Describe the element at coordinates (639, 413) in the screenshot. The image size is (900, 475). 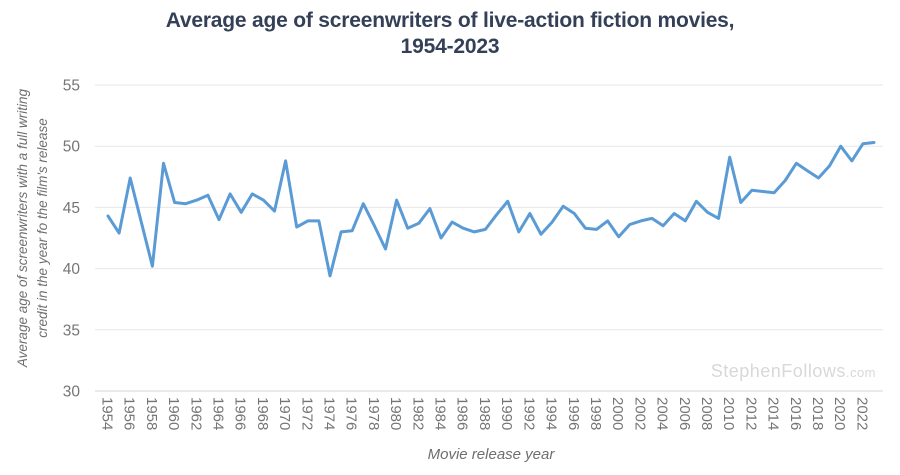
I see `x-tick-label: 2002` at that location.